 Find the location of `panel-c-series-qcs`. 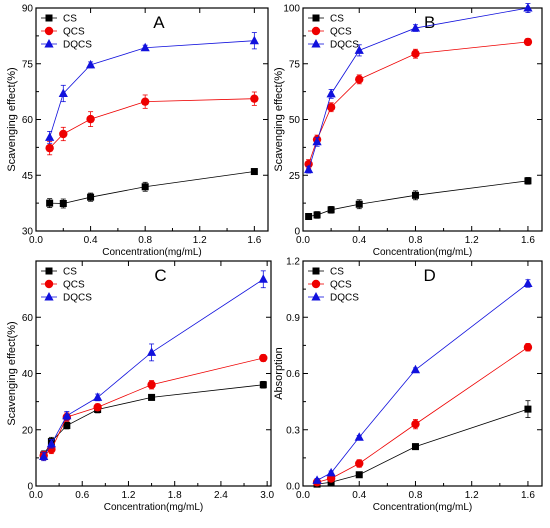

panel-c-series-qcs is located at coordinates (153, 407).